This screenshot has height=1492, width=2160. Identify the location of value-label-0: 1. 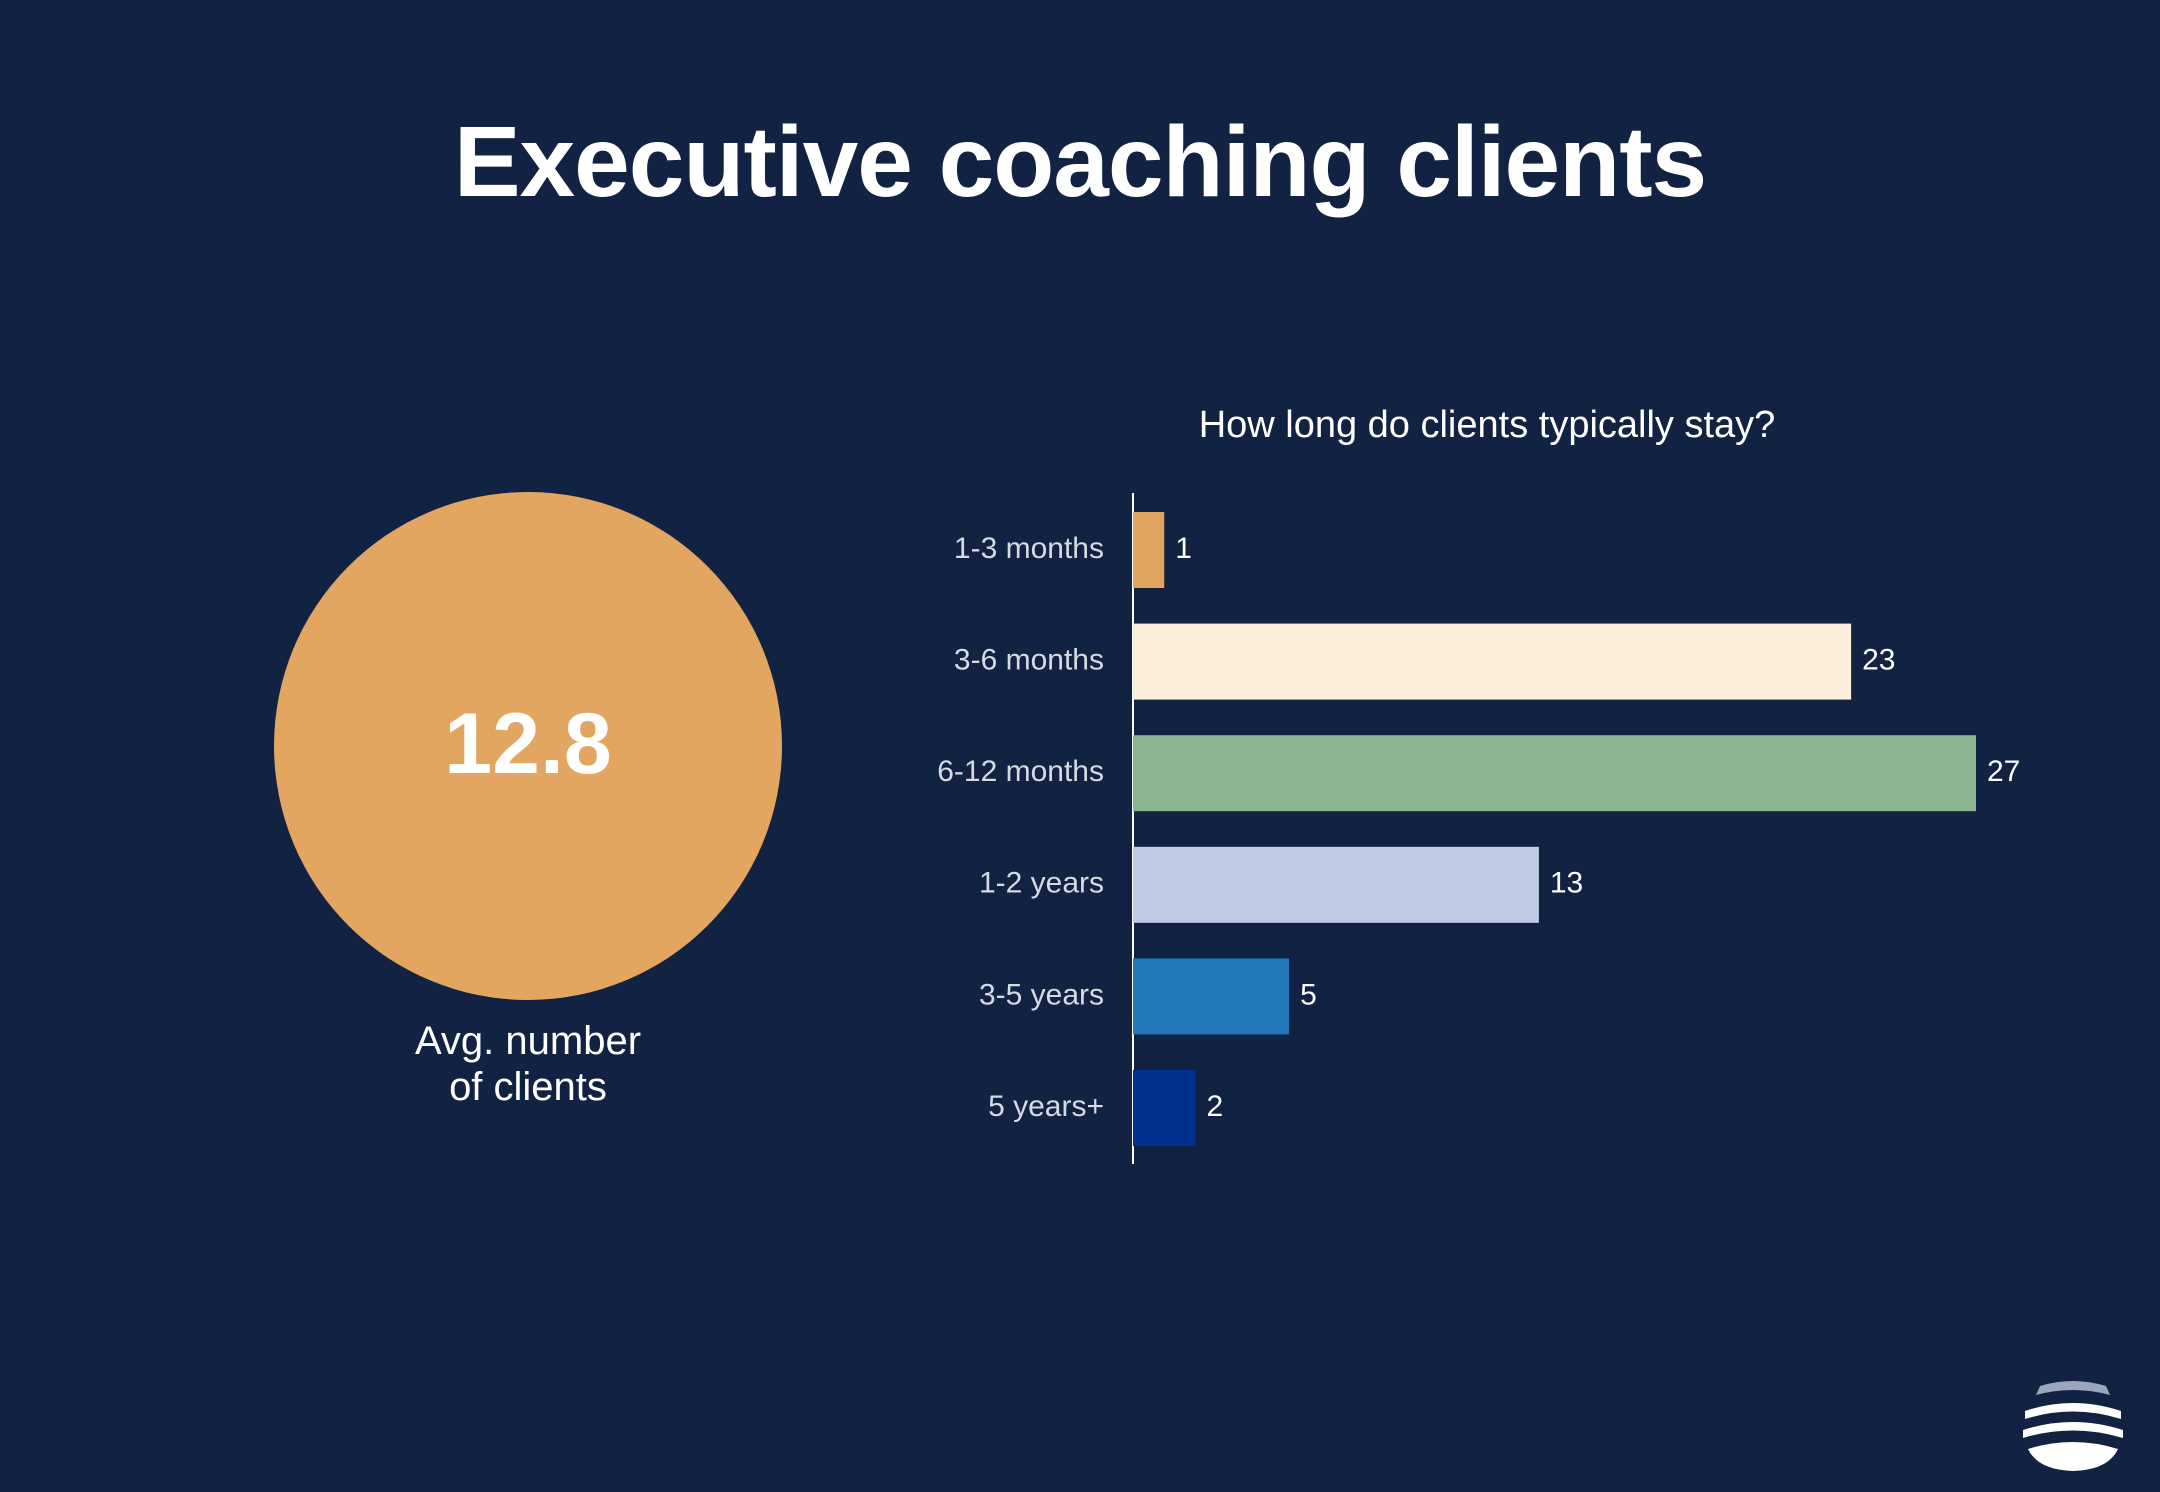
(1183, 548).